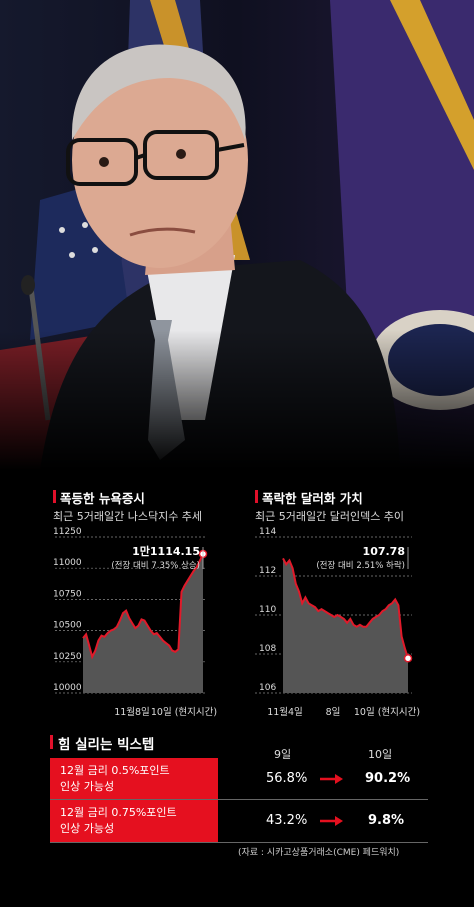 This screenshot has height=907, width=474. I want to click on right-panel-subtitle: 최근 5거래일간 달러인덱스 추이, so click(330, 516).